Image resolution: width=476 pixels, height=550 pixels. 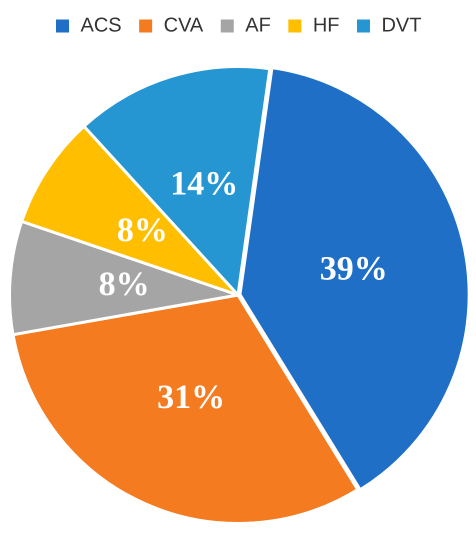 I want to click on legend-label: CVA, so click(x=184, y=25).